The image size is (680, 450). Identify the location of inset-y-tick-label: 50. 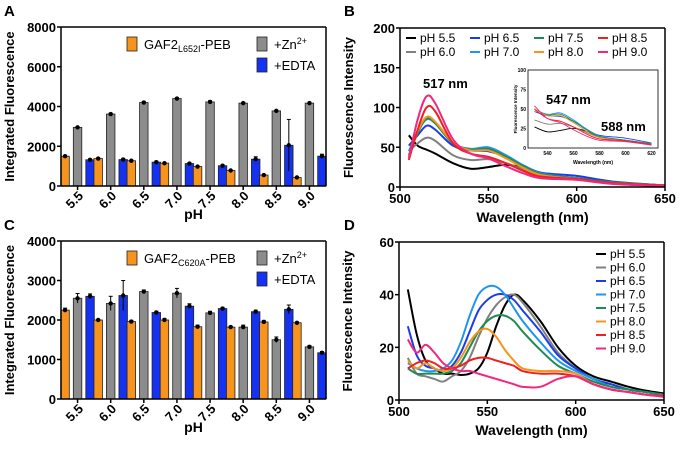
(523, 110).